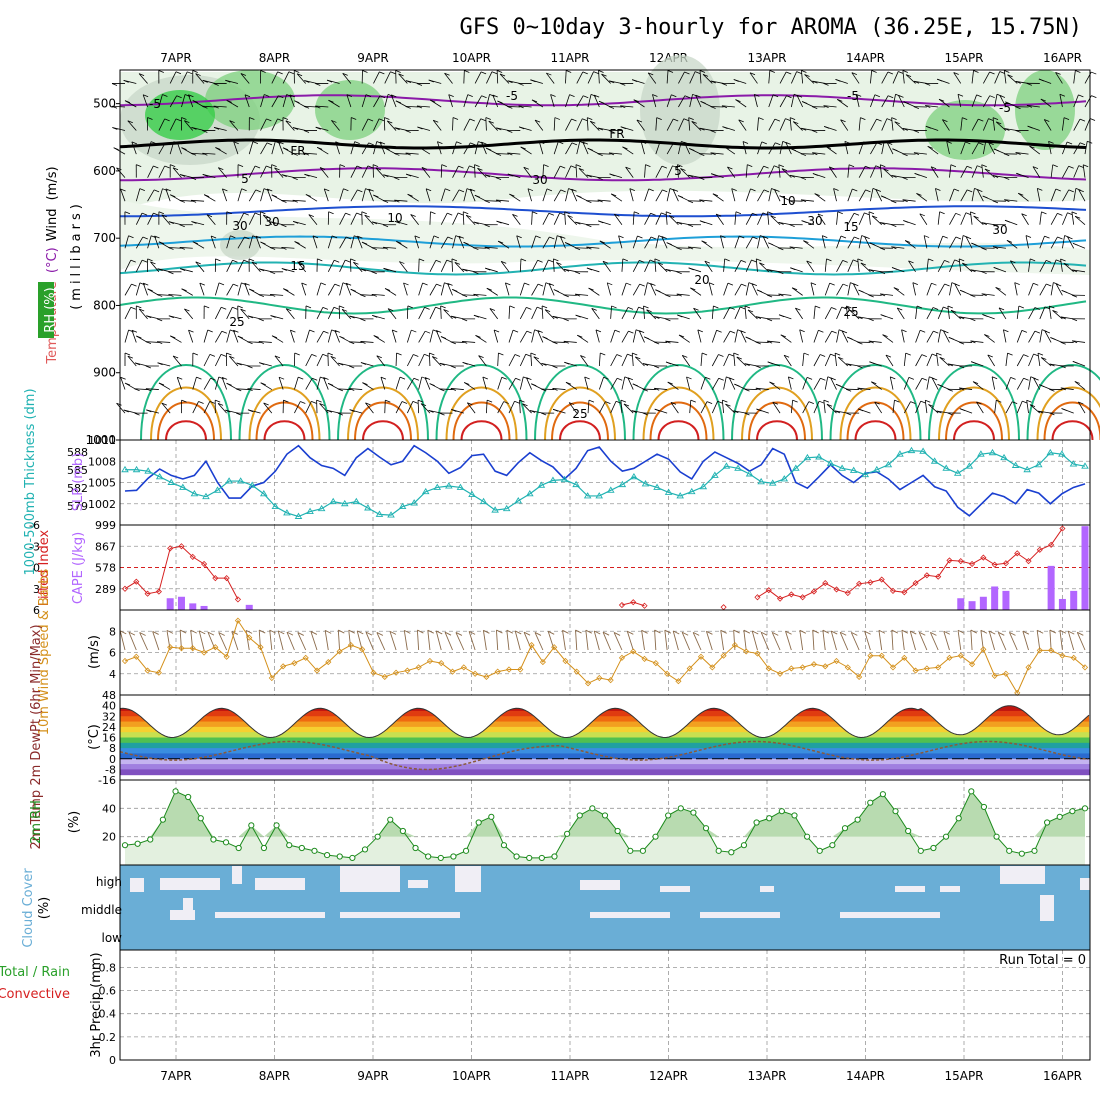  What do you see at coordinates (239, 226) in the screenshot?
I see `contour-label: 30` at bounding box center [239, 226].